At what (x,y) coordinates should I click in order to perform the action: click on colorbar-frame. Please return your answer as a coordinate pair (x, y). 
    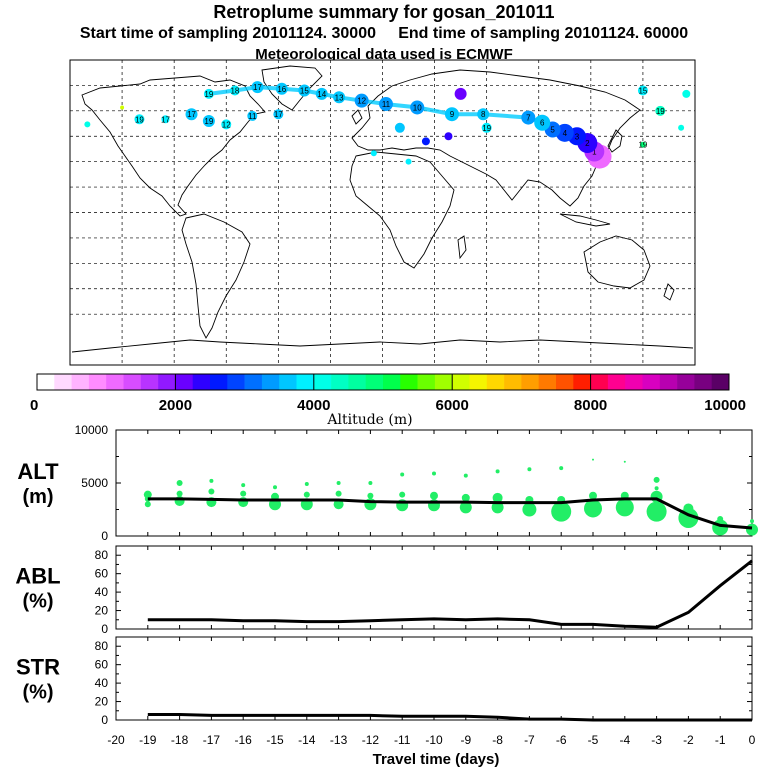
    Looking at the image, I should click on (383, 382).